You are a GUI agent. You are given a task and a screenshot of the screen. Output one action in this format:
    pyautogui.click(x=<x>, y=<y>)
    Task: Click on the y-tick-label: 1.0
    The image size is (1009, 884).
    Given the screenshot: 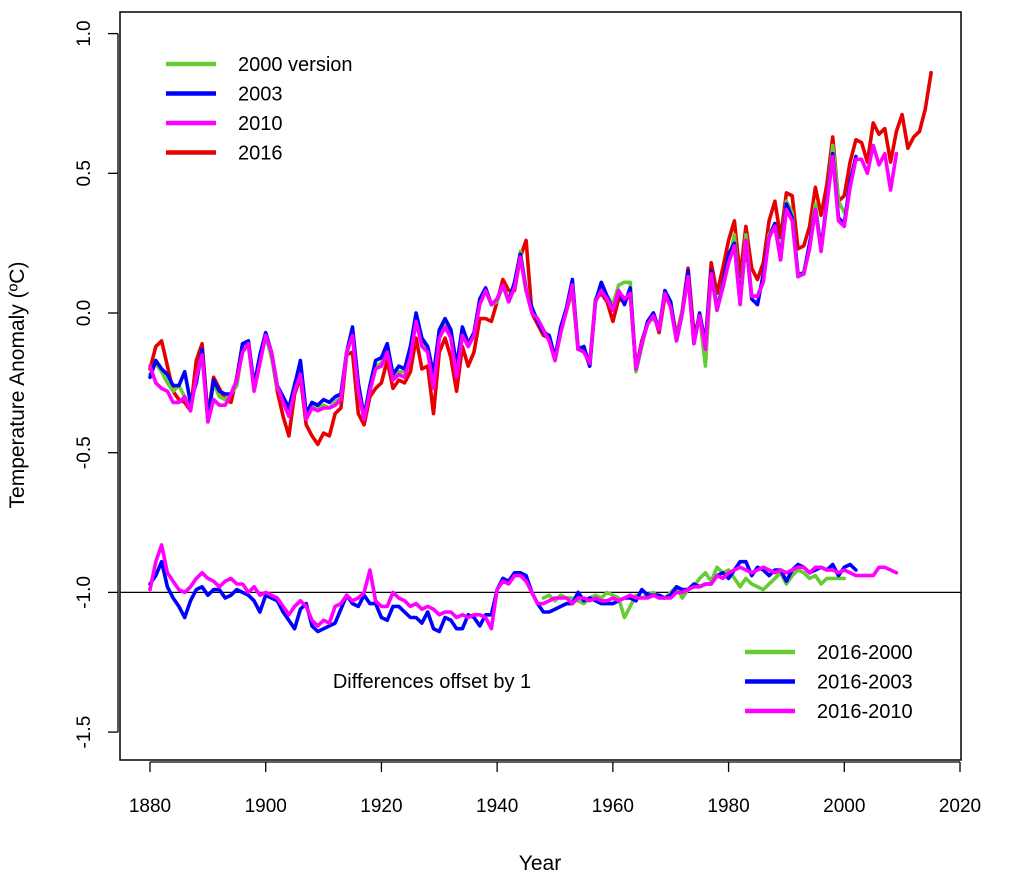 What is the action you would take?
    pyautogui.click(x=84, y=33)
    